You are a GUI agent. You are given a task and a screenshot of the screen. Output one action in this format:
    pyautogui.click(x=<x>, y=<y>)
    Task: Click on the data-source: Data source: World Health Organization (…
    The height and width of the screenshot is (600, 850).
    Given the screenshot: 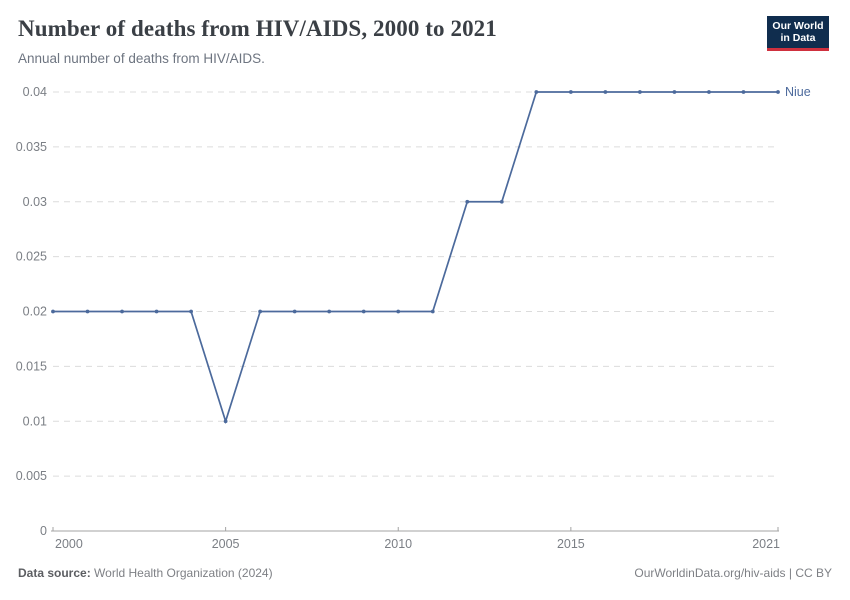 What is the action you would take?
    pyautogui.click(x=145, y=573)
    